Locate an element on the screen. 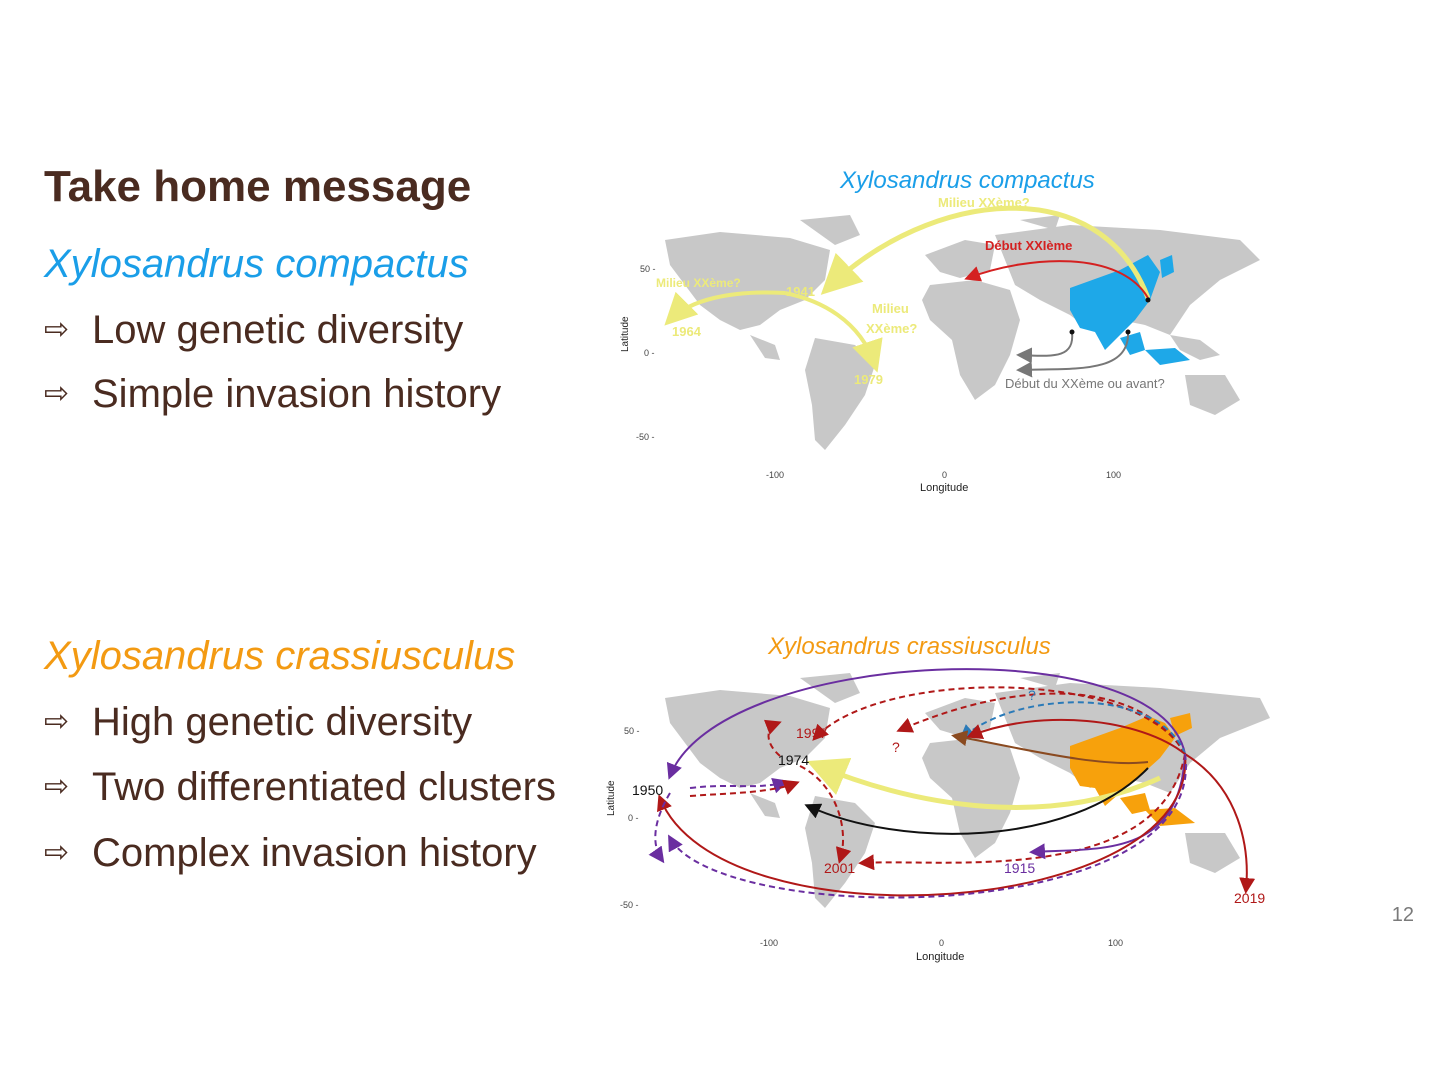  map2-title: Xylosandrus crassiusculus is located at coordinates (909, 646).